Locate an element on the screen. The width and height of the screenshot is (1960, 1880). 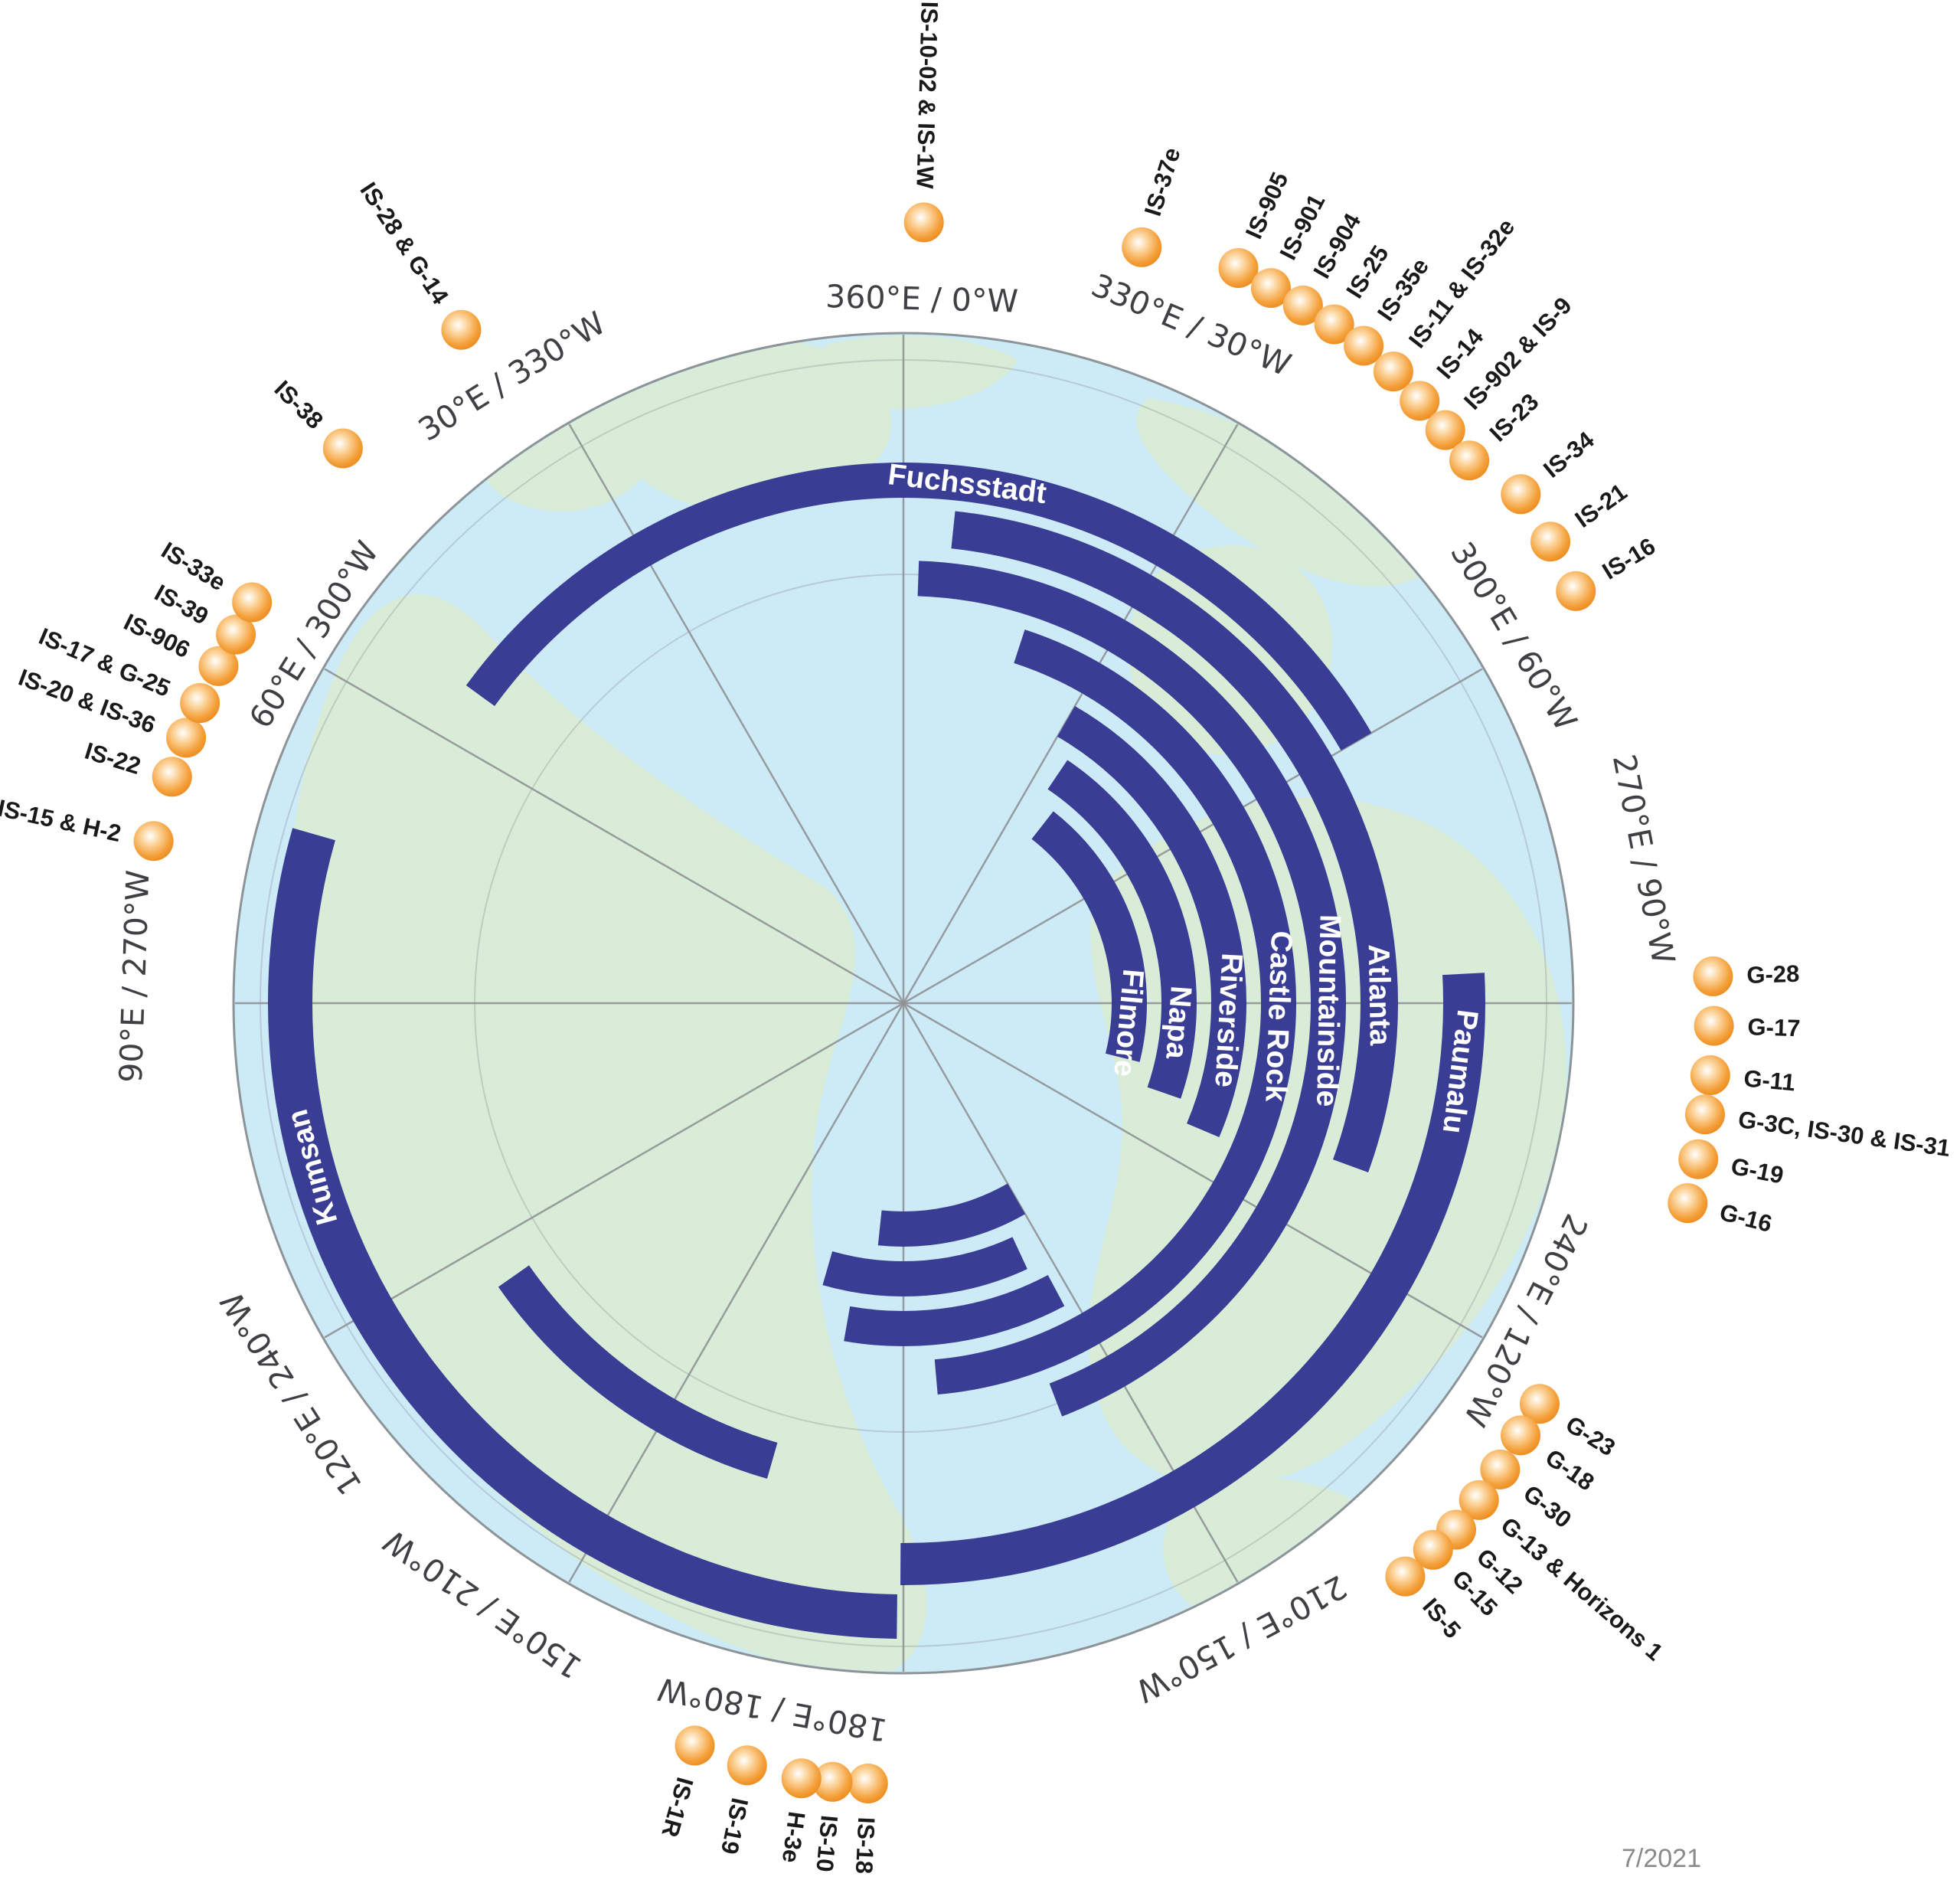
satellite-is-10: IS-10 is located at coordinates (832, 1817).